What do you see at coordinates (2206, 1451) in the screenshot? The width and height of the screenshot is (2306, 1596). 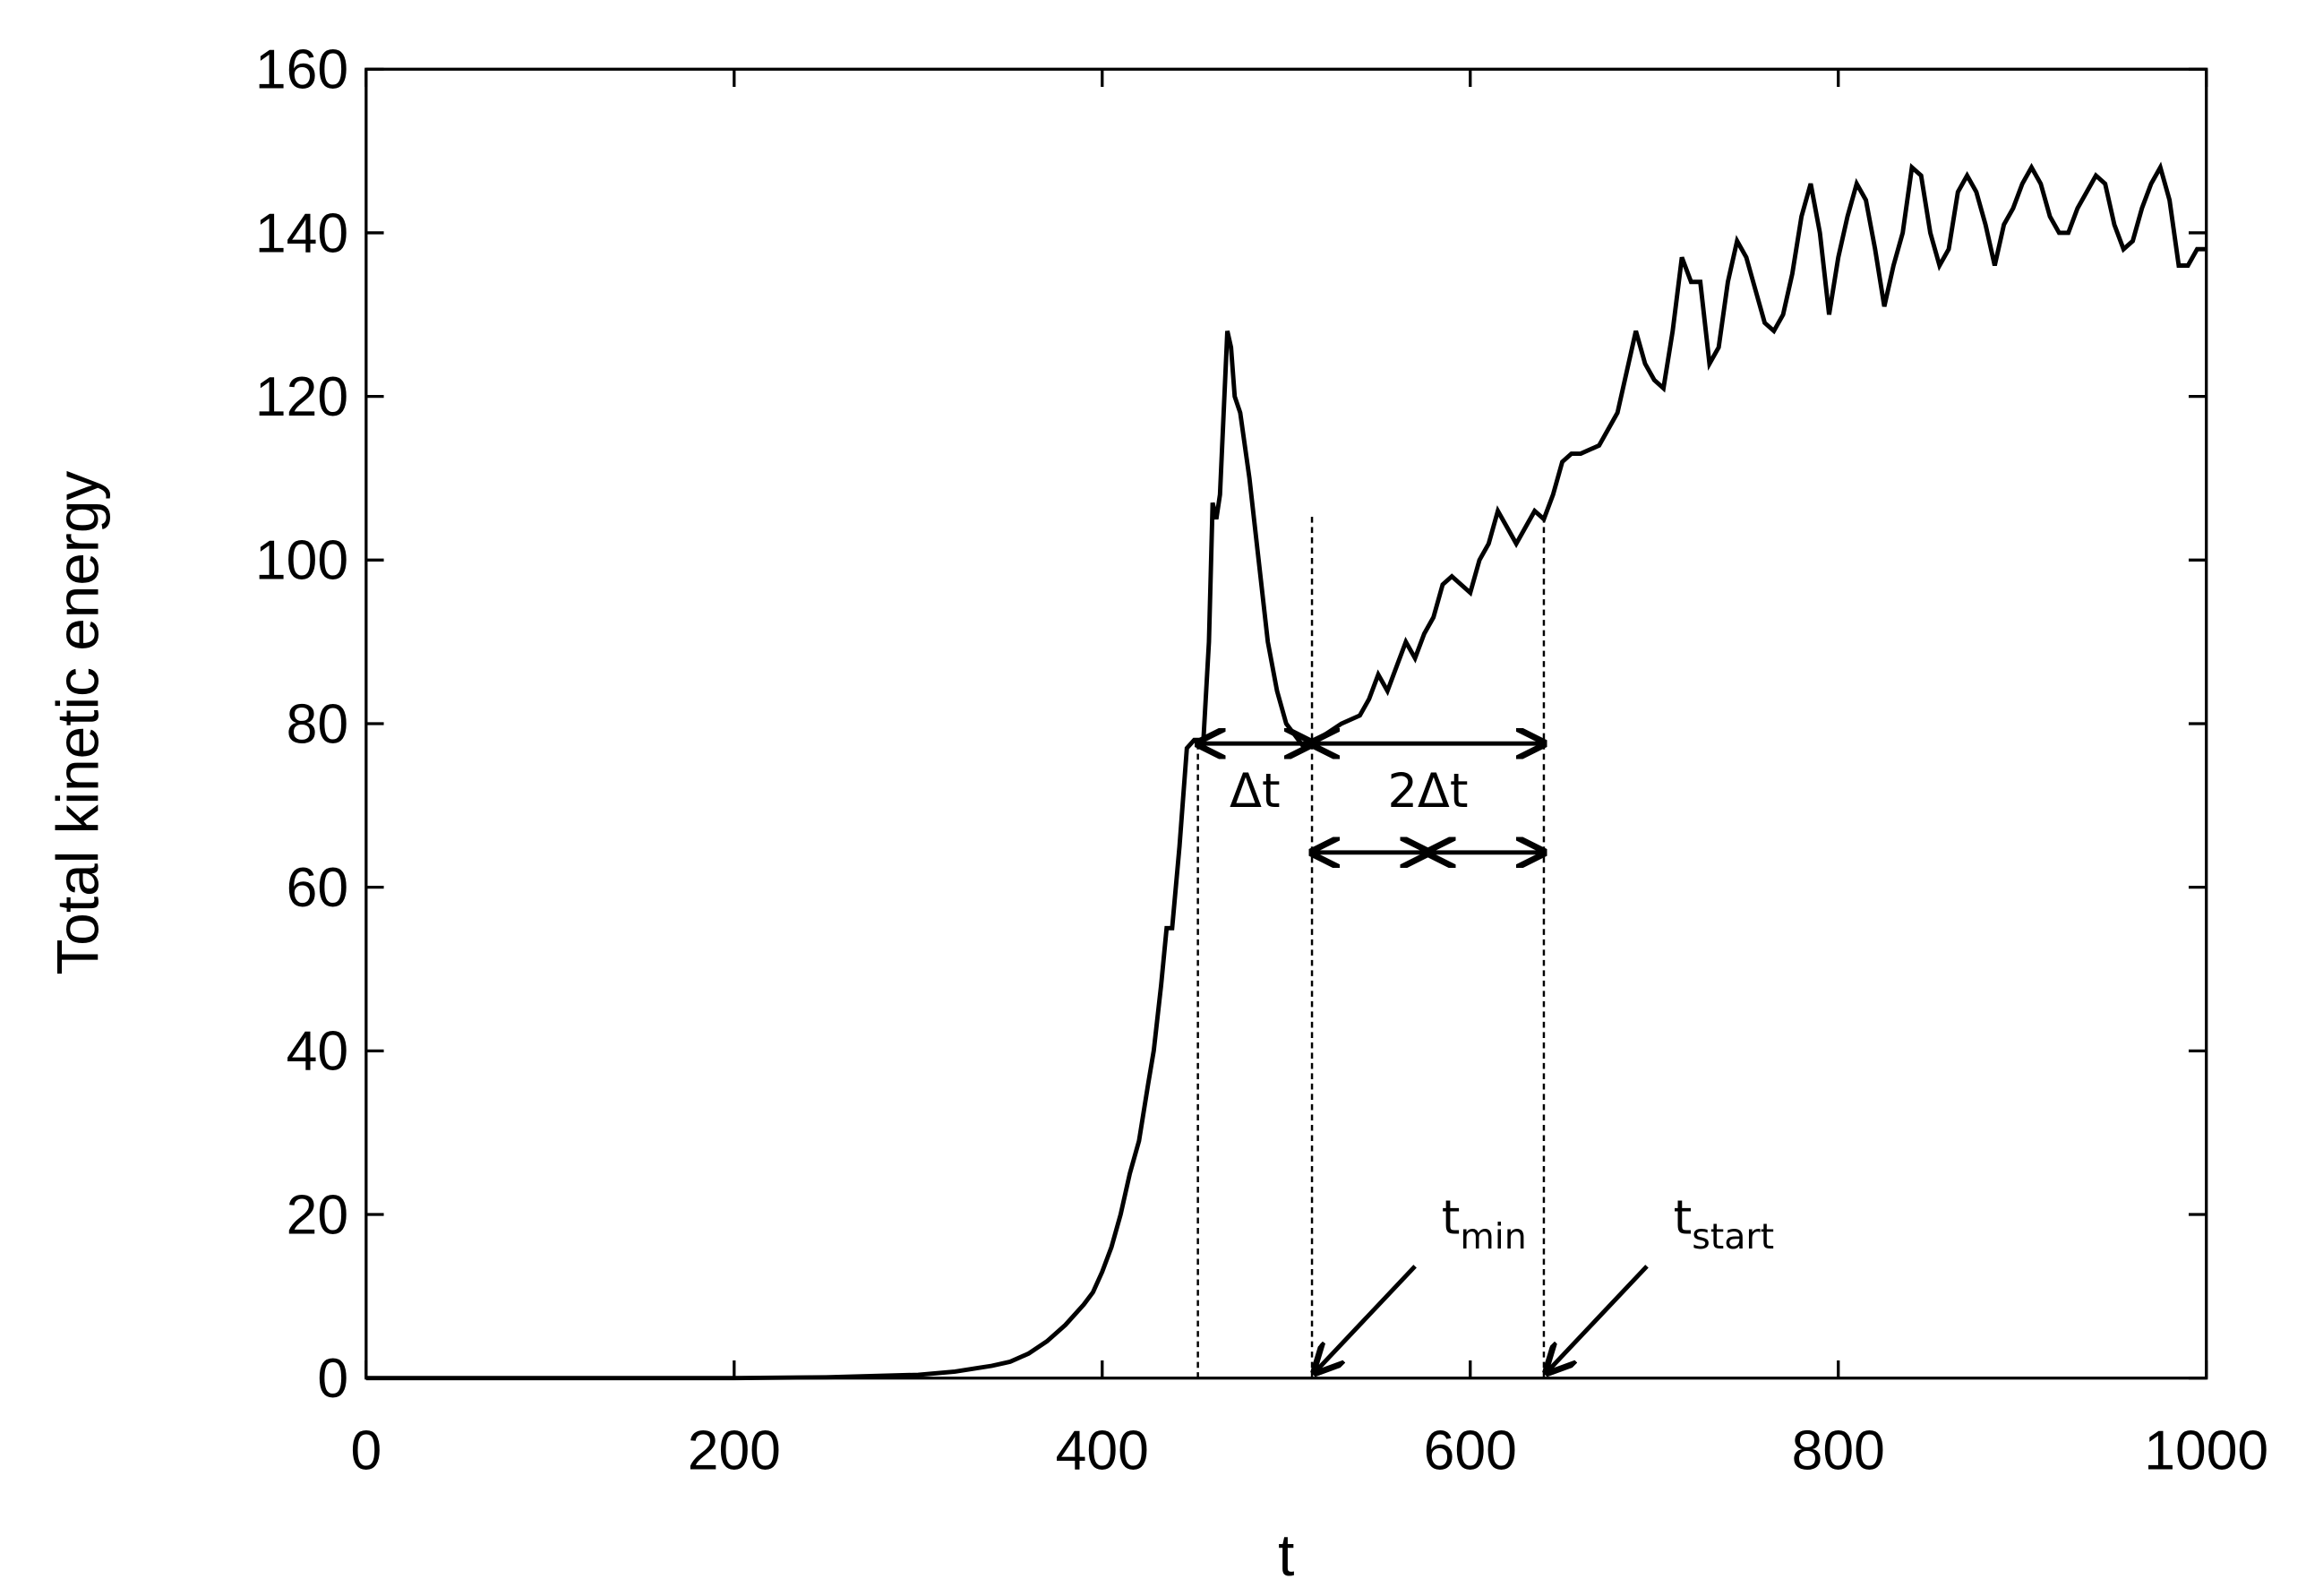 I see `x-tick-label: 1000` at bounding box center [2206, 1451].